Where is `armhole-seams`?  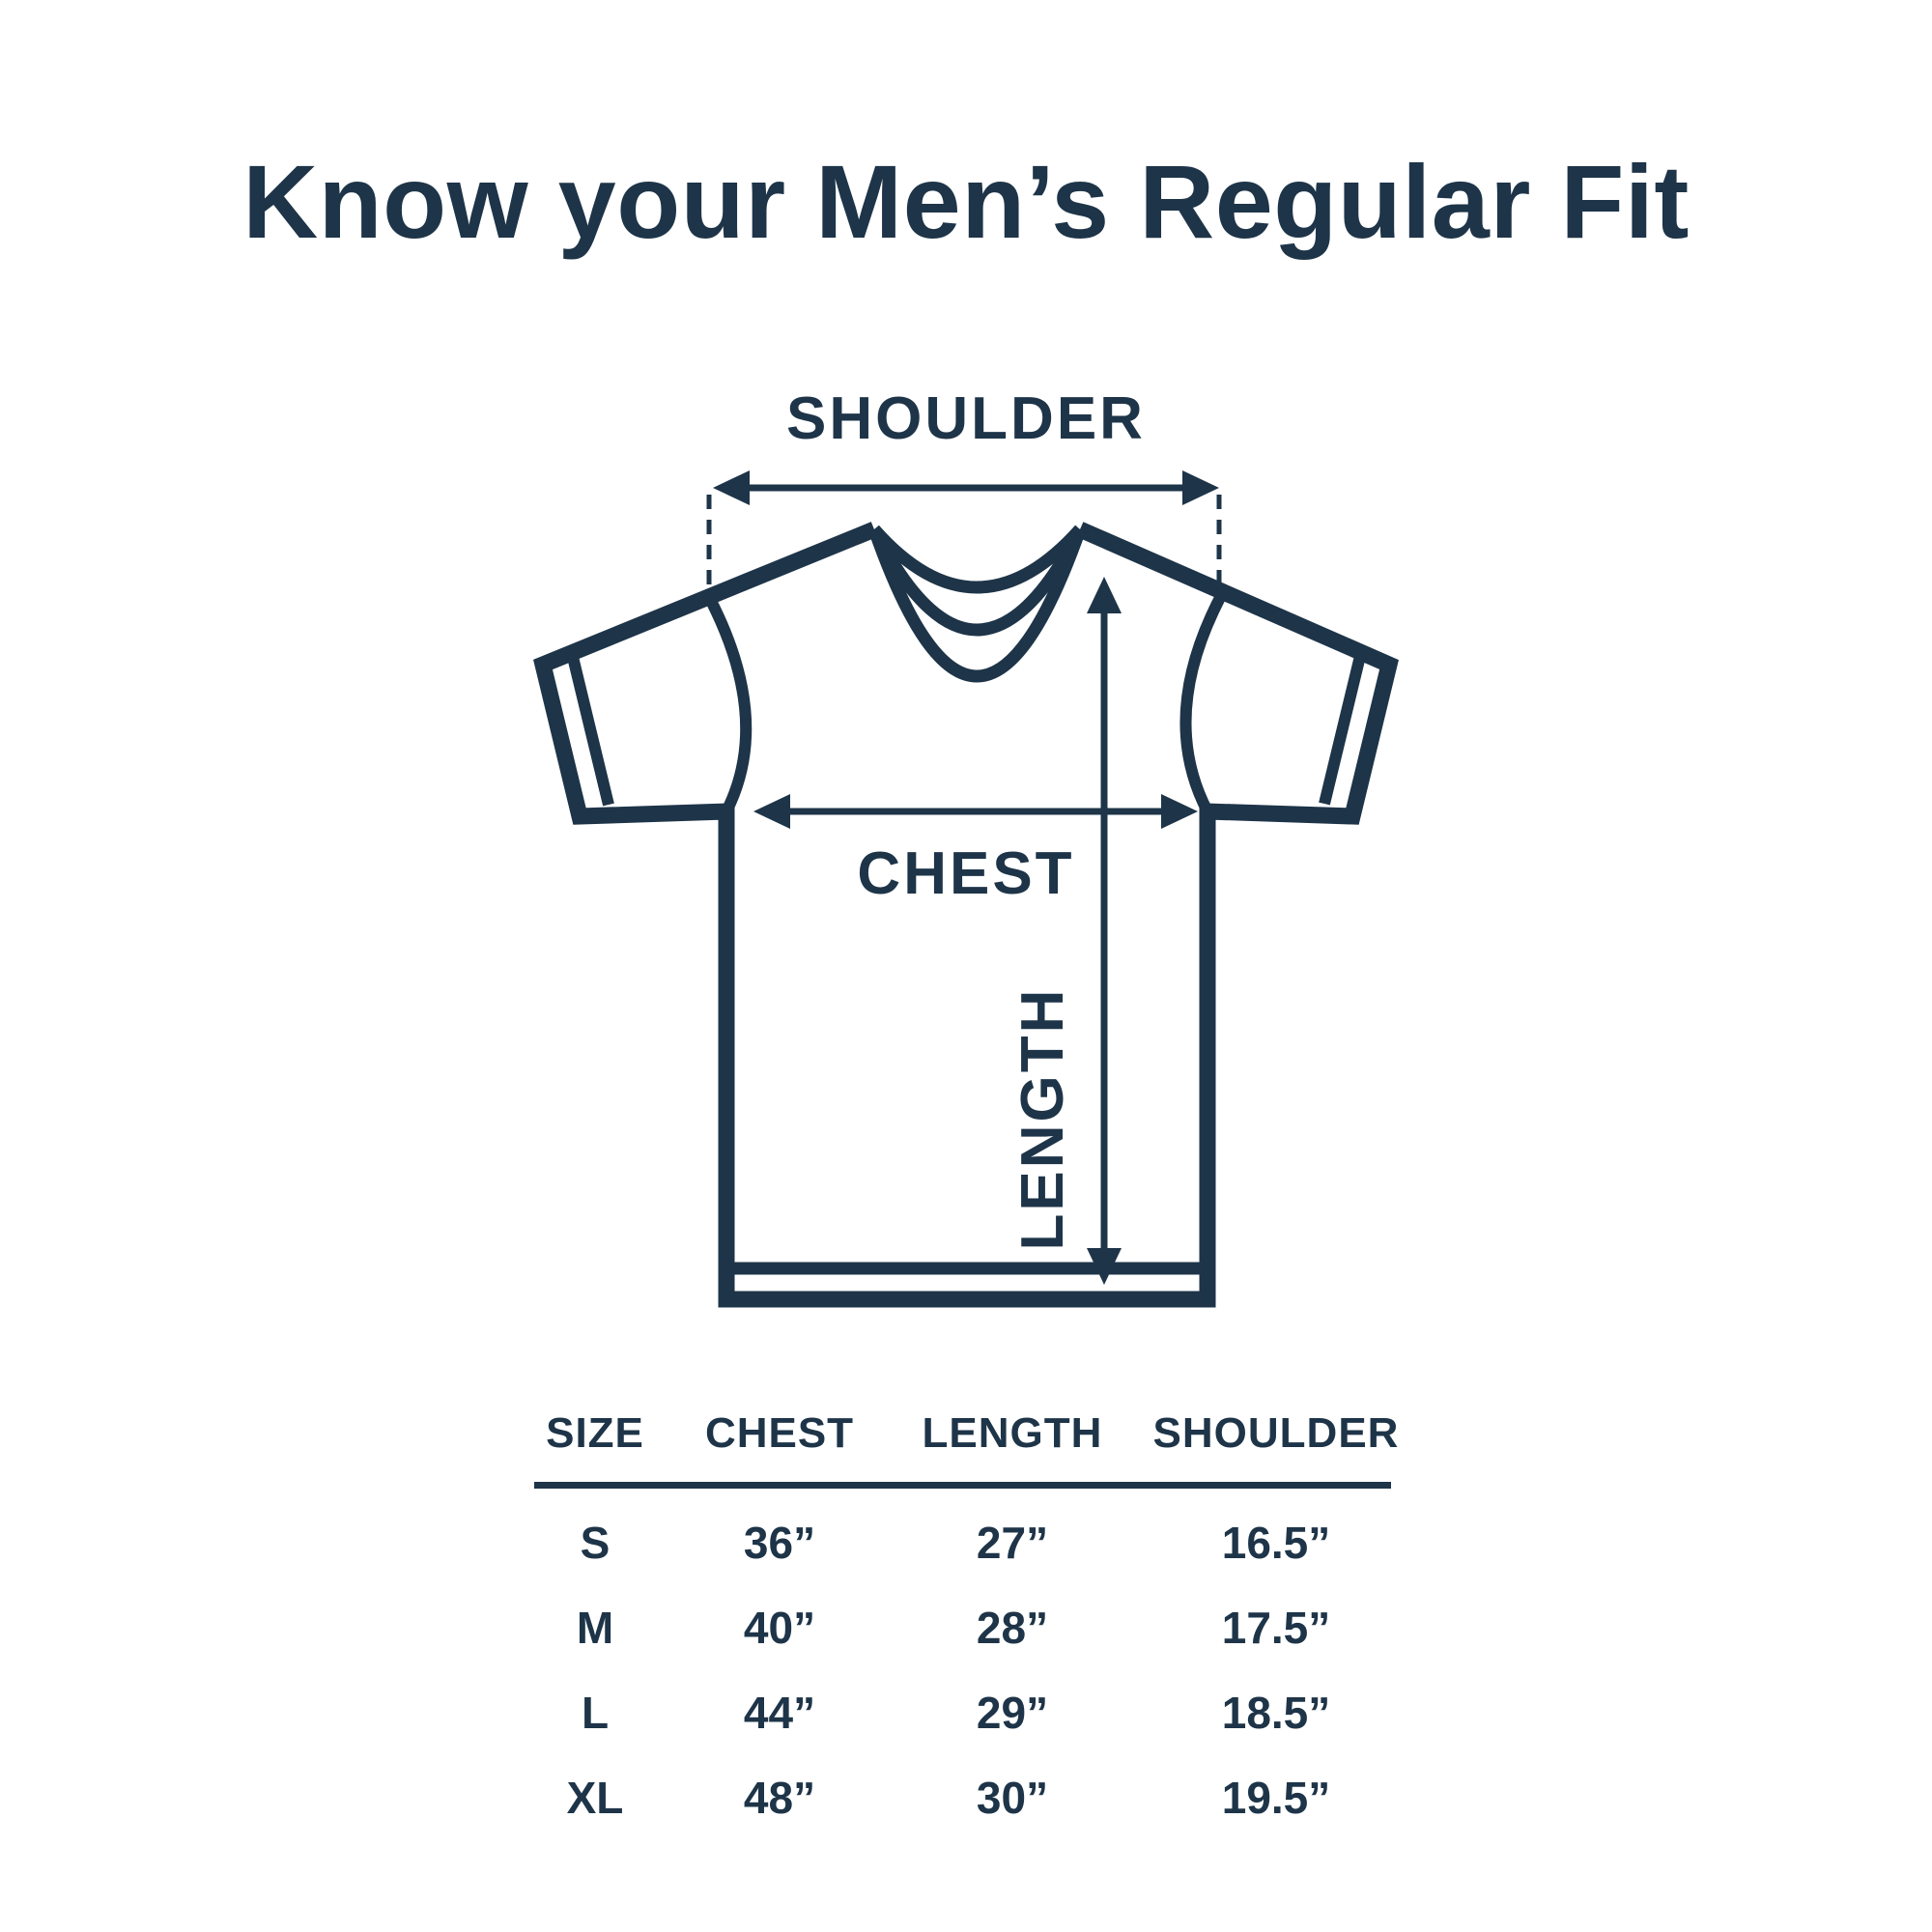 armhole-seams is located at coordinates (966, 701).